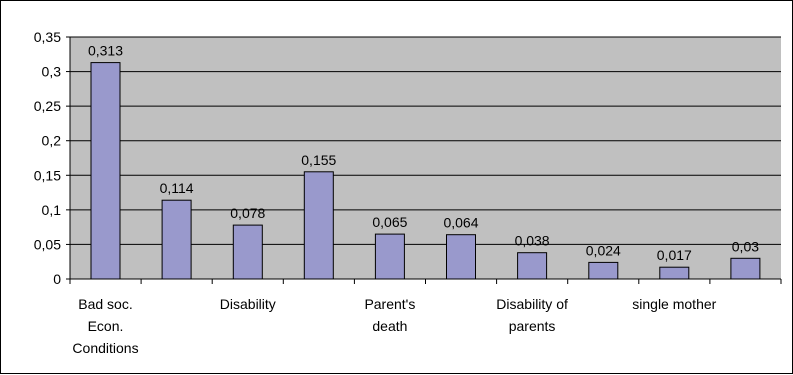  I want to click on y-tick-label: 0,3, so click(52, 72).